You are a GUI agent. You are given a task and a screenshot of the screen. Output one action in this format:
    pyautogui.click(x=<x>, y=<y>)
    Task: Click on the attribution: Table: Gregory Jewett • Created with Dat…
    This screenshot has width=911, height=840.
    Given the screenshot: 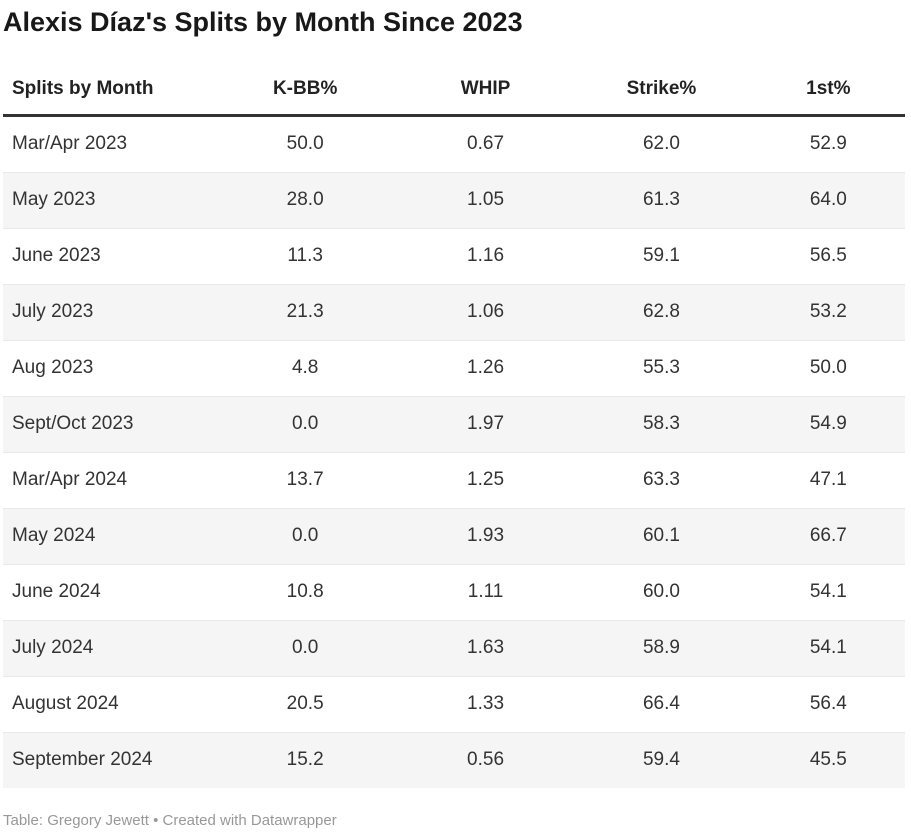 What is the action you would take?
    pyautogui.click(x=170, y=820)
    